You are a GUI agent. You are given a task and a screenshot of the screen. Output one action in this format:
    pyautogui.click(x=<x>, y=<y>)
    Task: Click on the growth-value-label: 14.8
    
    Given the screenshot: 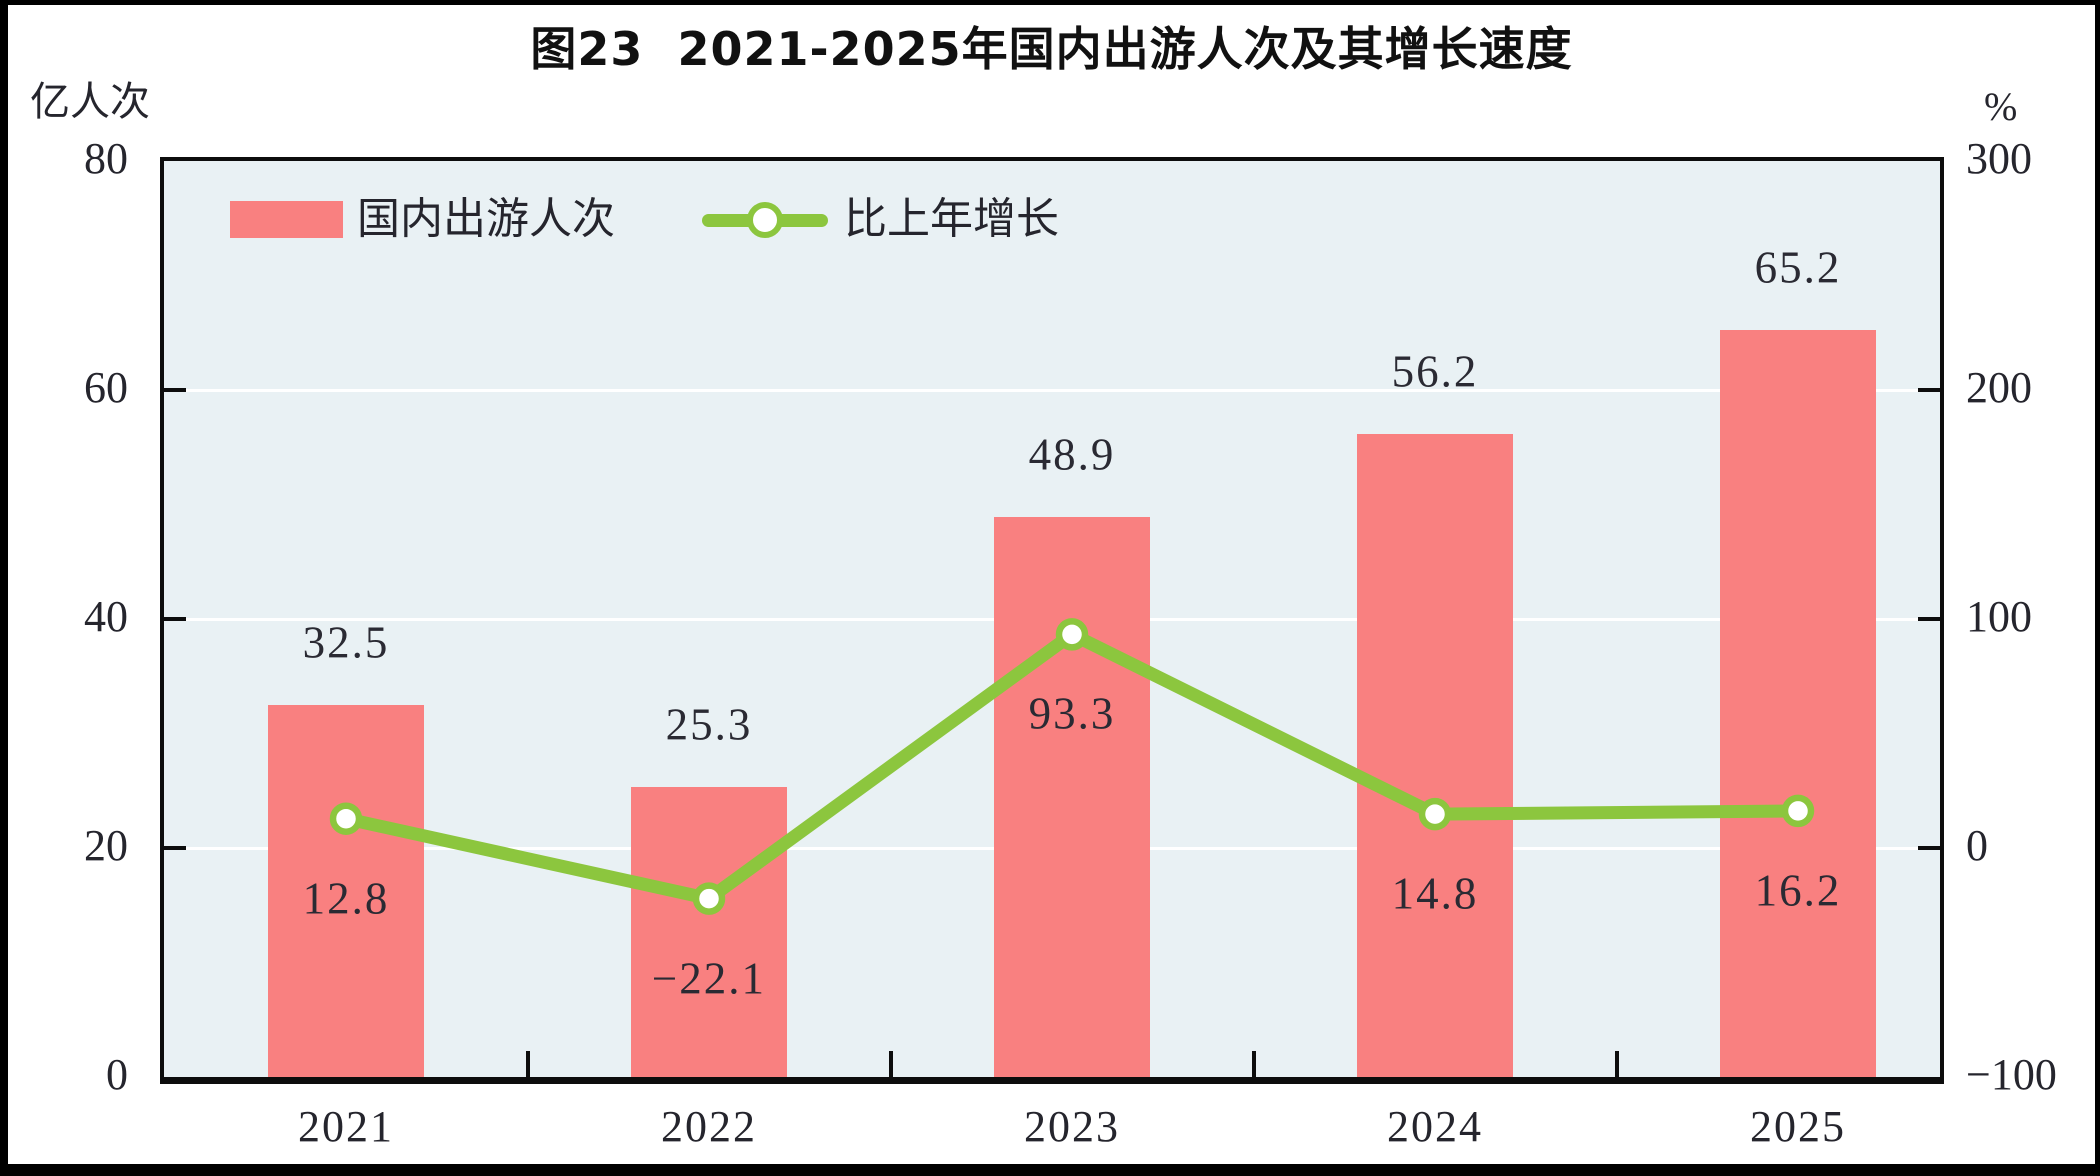 What is the action you would take?
    pyautogui.click(x=1435, y=893)
    